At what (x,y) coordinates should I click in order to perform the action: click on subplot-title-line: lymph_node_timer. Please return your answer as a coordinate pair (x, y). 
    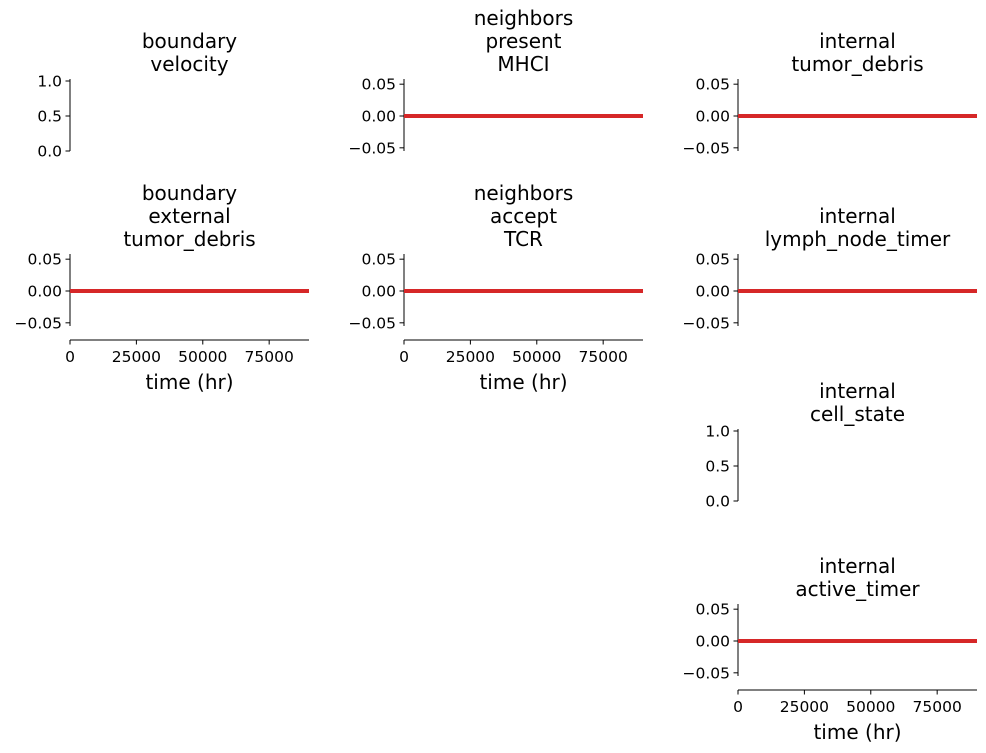
    Looking at the image, I should click on (858, 239).